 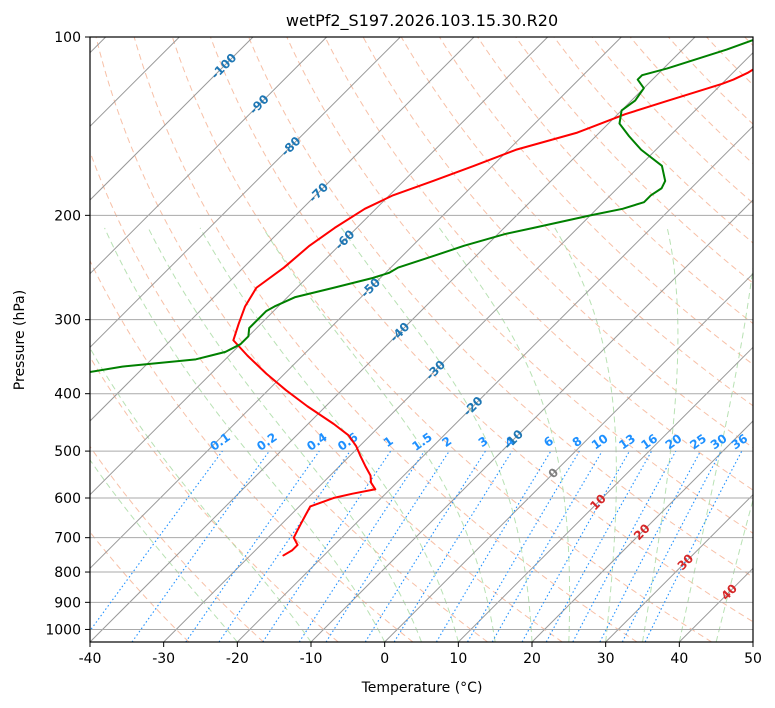 What do you see at coordinates (67, 573) in the screenshot?
I see `y-tick-label: 800` at bounding box center [67, 573].